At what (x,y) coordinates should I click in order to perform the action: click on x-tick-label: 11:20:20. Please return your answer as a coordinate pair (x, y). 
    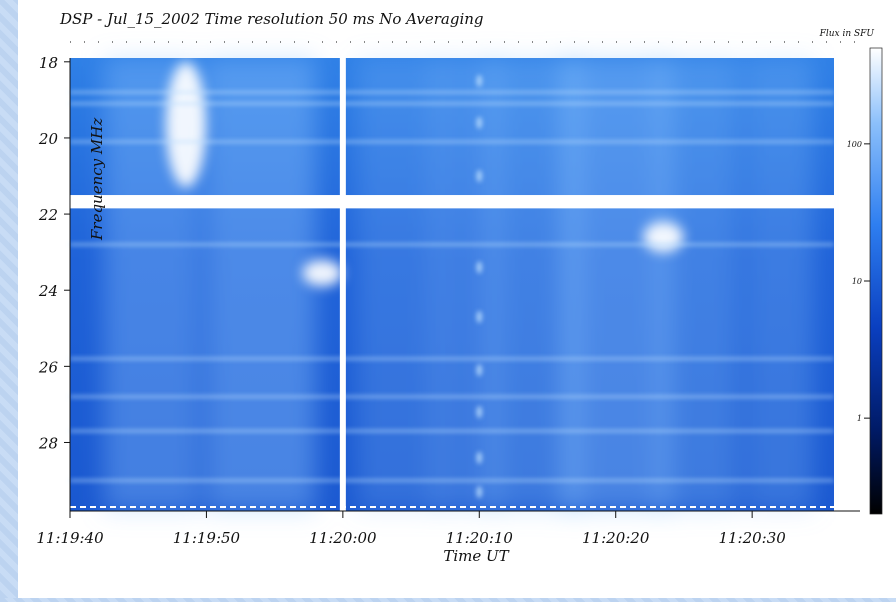
    Looking at the image, I should click on (616, 538).